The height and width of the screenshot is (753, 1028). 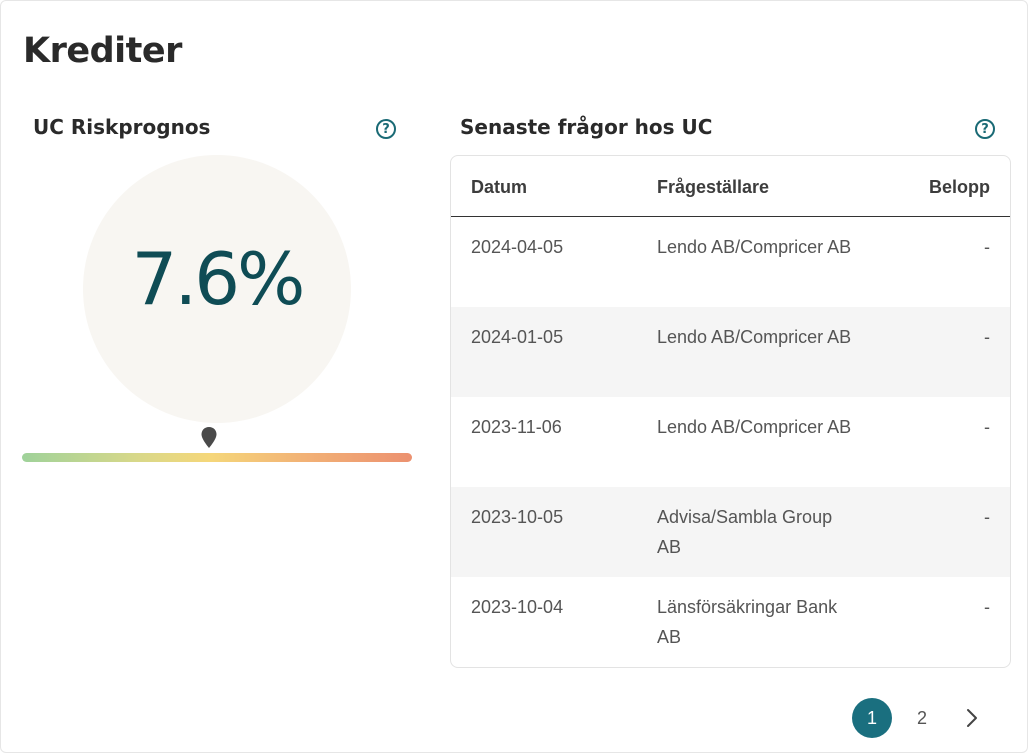 I want to click on cell-date: 2024-04-05, so click(x=517, y=247).